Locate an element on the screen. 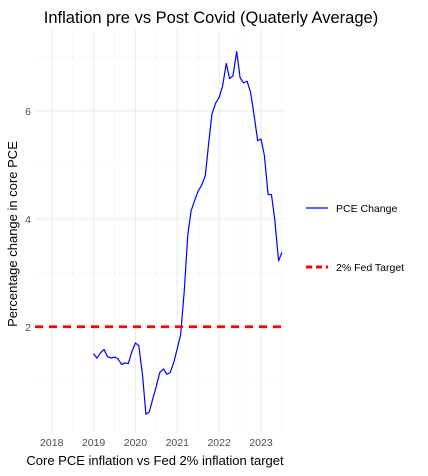 The width and height of the screenshot is (428, 476). x-tick-label-2020: 2020 is located at coordinates (136, 443).